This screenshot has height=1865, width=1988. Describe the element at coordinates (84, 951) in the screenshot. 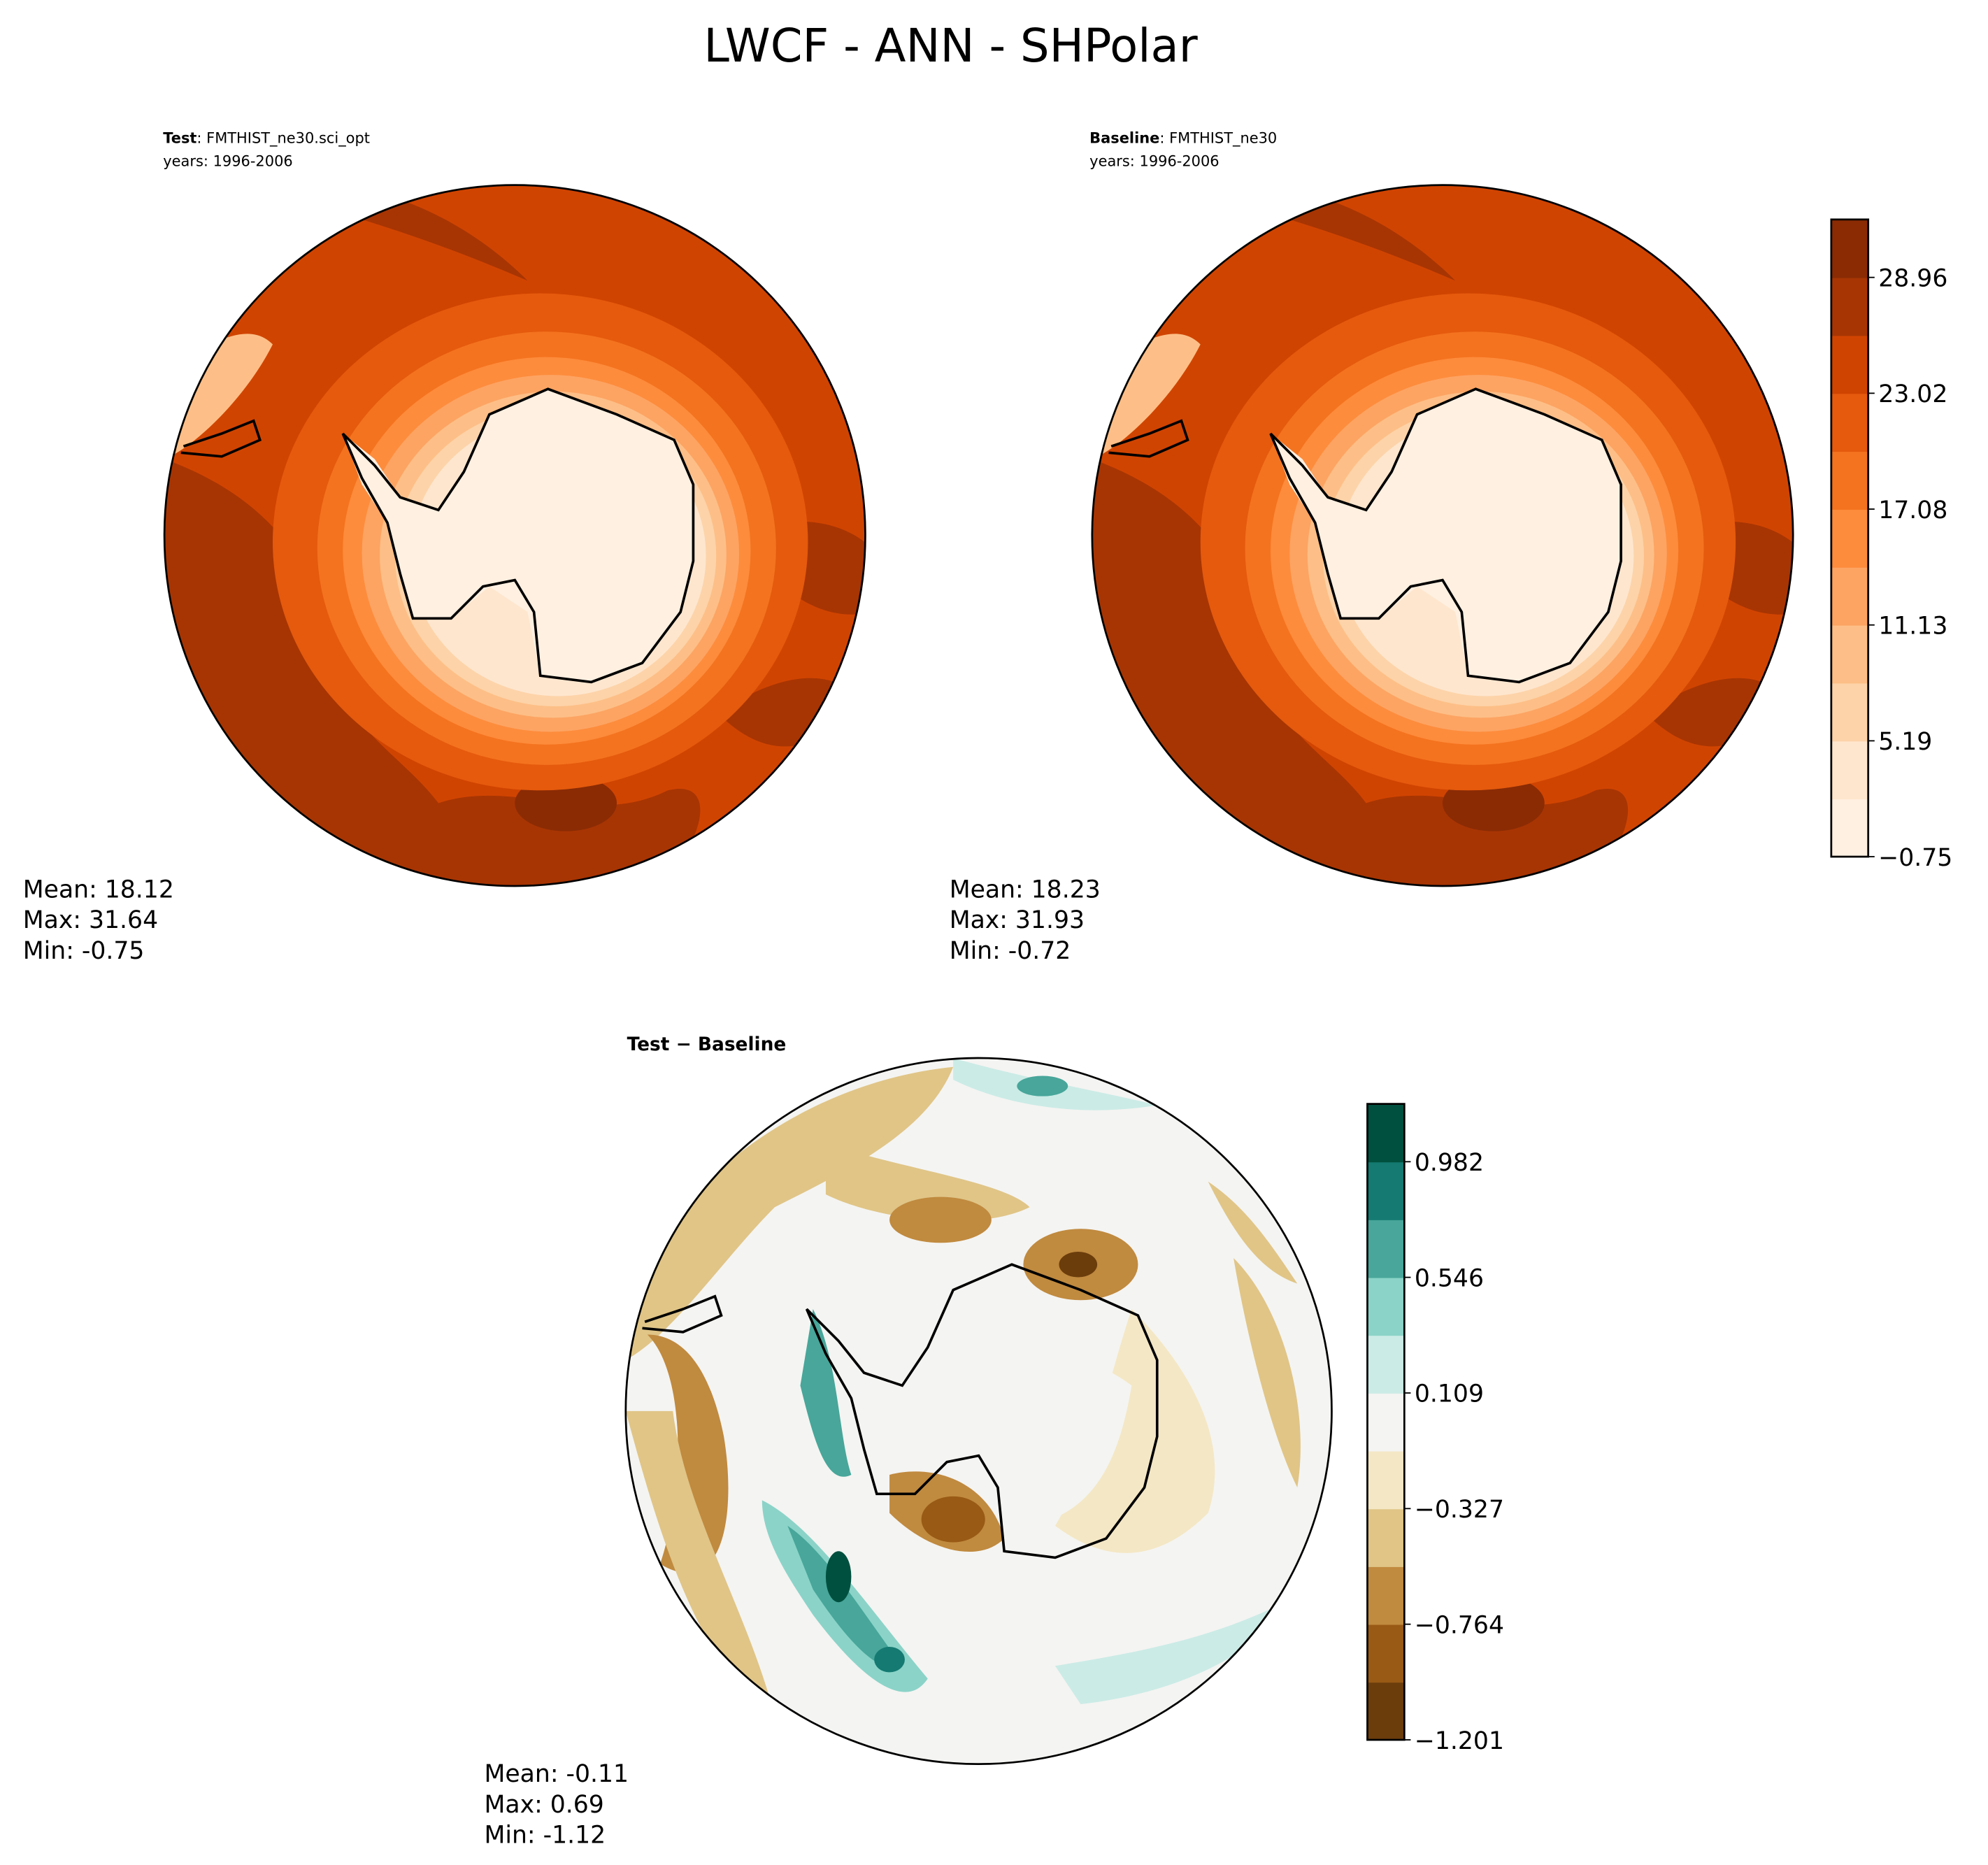

I see `test-min: Min: -0.75` at that location.